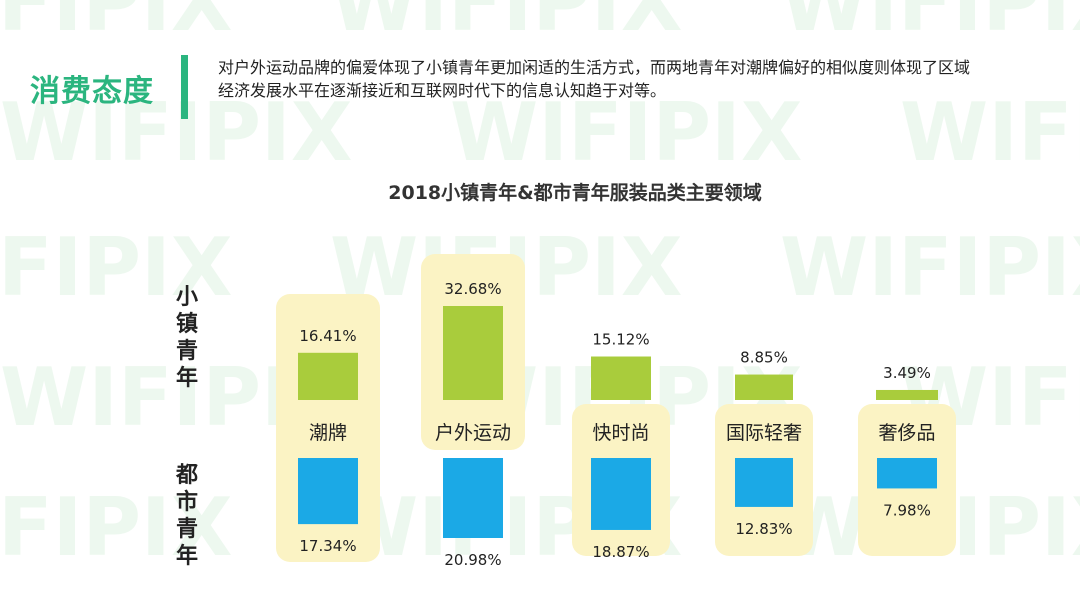 The height and width of the screenshot is (608, 1080). What do you see at coordinates (472, 289) in the screenshot?
I see `small-town-value-label-1: 32.68%` at bounding box center [472, 289].